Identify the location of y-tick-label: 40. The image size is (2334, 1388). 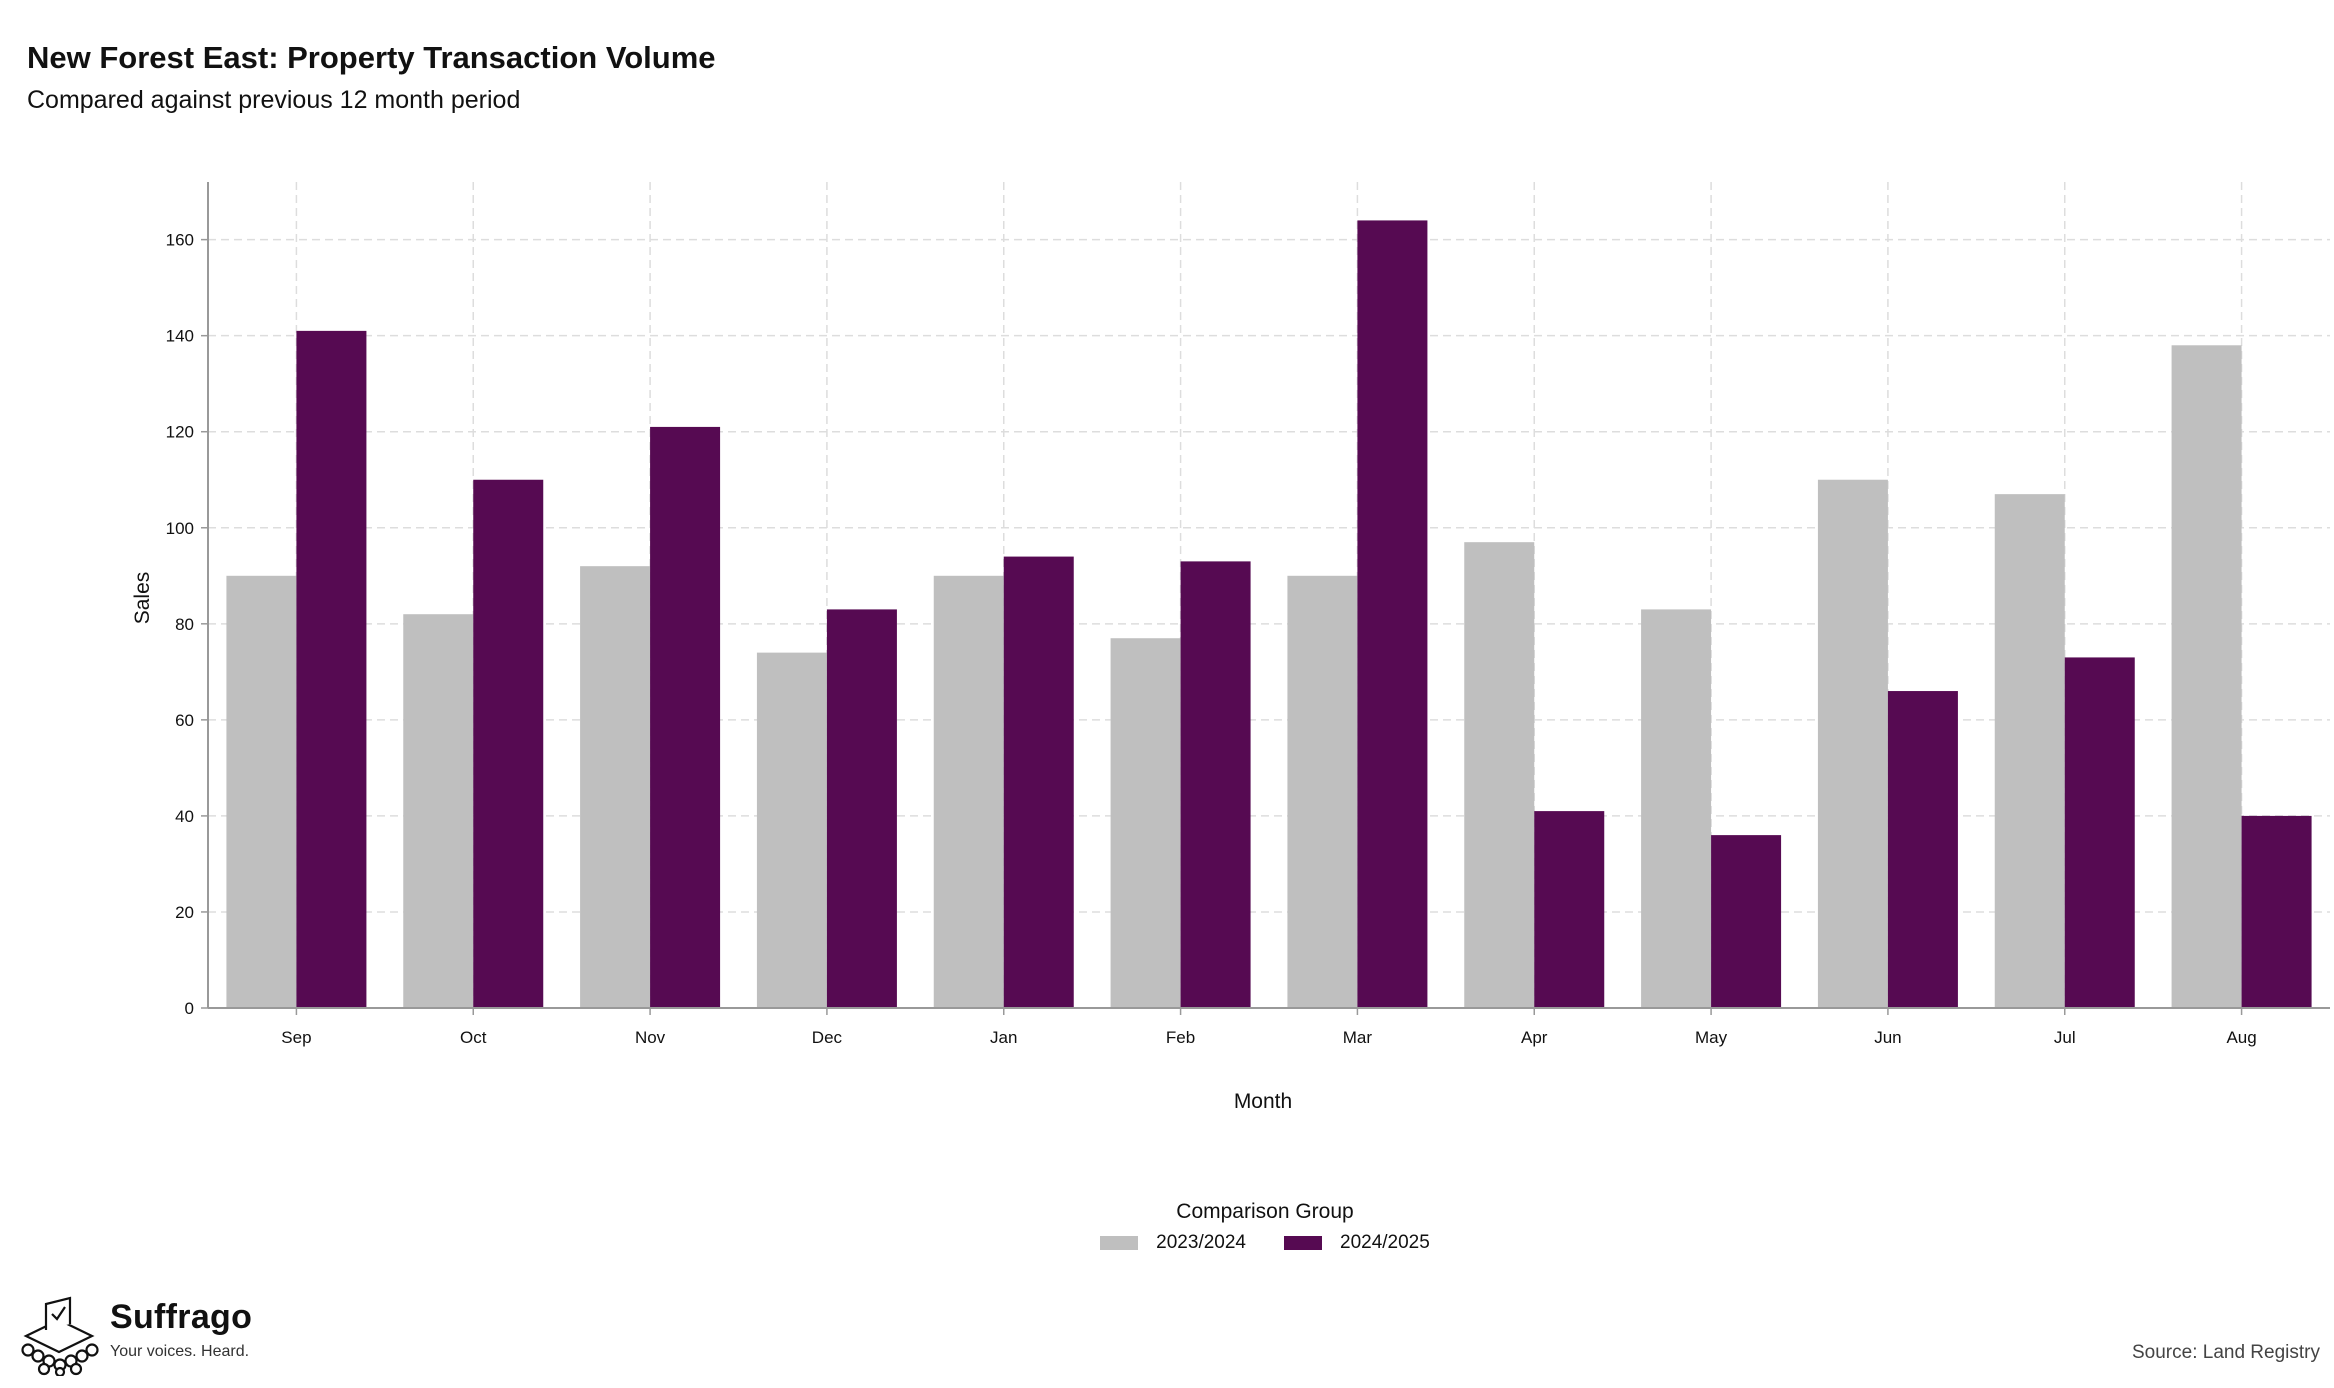
(184, 816).